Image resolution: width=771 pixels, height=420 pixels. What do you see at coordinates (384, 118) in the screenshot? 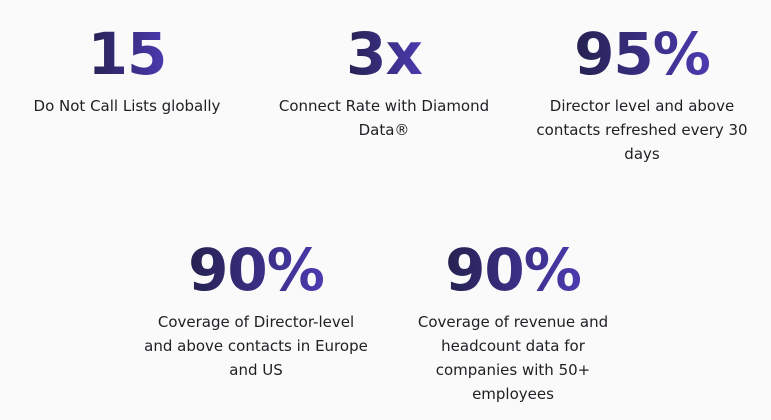
I see `stat-label: Connect Rate with Diamond Data®` at bounding box center [384, 118].